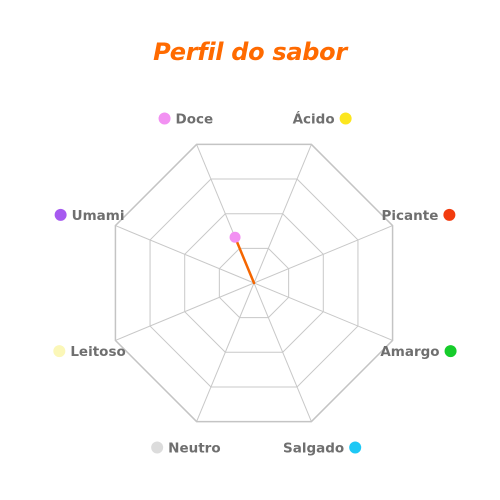 The width and height of the screenshot is (500, 500). I want to click on radar-series, so click(242, 258).